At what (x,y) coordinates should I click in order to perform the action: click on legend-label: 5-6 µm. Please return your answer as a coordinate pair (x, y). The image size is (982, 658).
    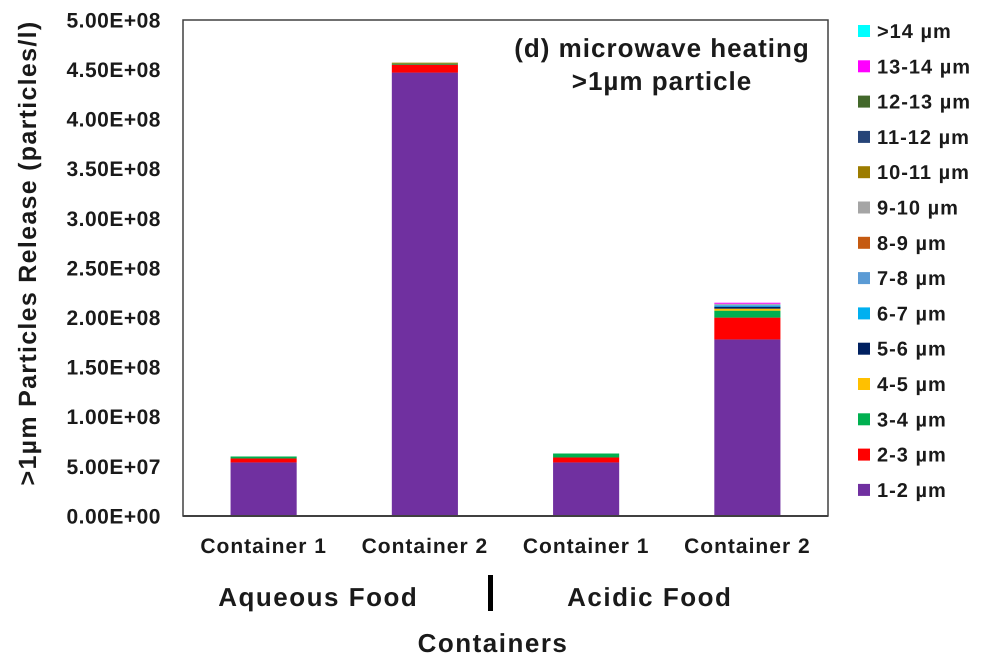
    Looking at the image, I should click on (912, 349).